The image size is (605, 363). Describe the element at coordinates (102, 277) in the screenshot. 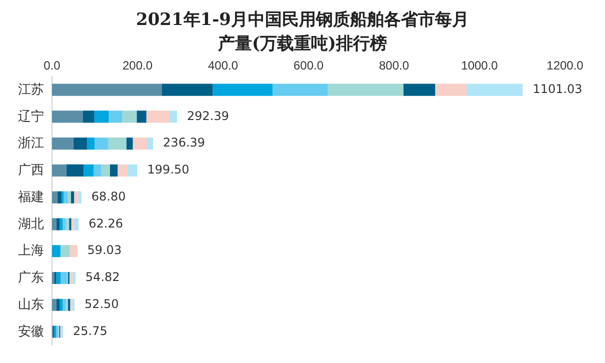

I see `total-label: 54.82` at that location.